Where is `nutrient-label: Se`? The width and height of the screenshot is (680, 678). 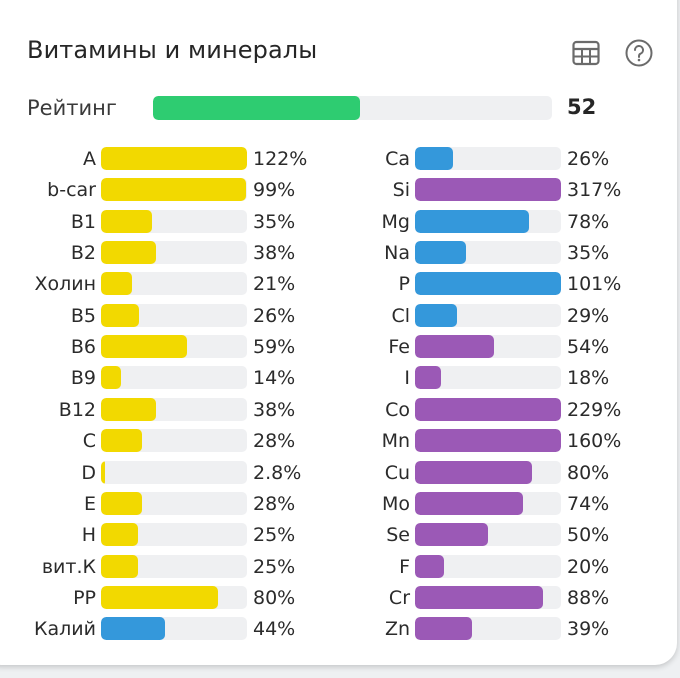
nutrient-label: Se is located at coordinates (398, 535).